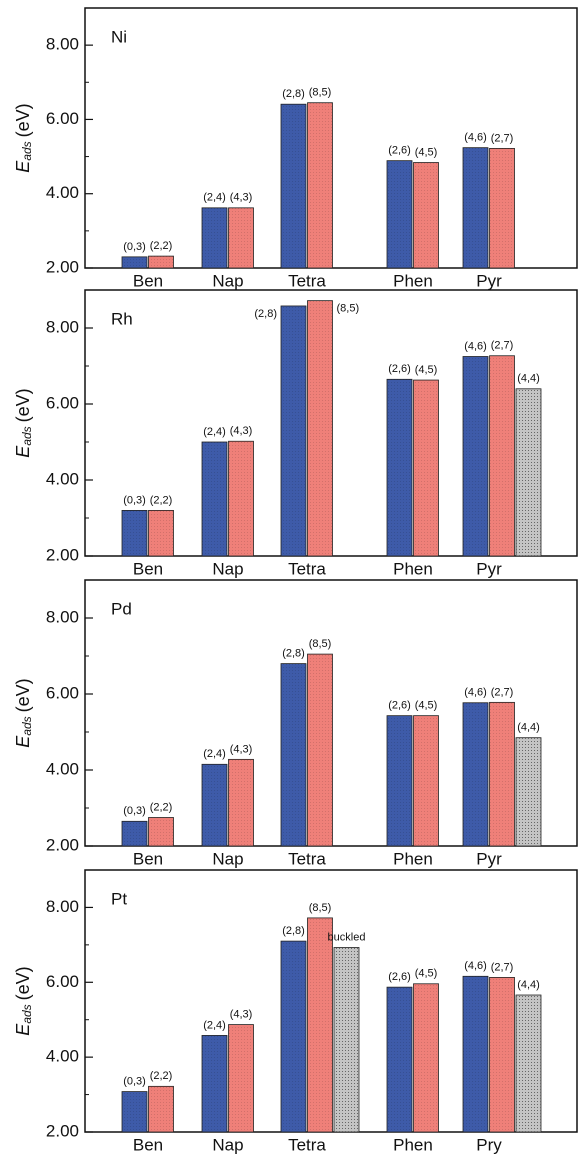 The width and height of the screenshot is (579, 1157). I want to click on x-tick-label: Pry, so click(489, 1144).